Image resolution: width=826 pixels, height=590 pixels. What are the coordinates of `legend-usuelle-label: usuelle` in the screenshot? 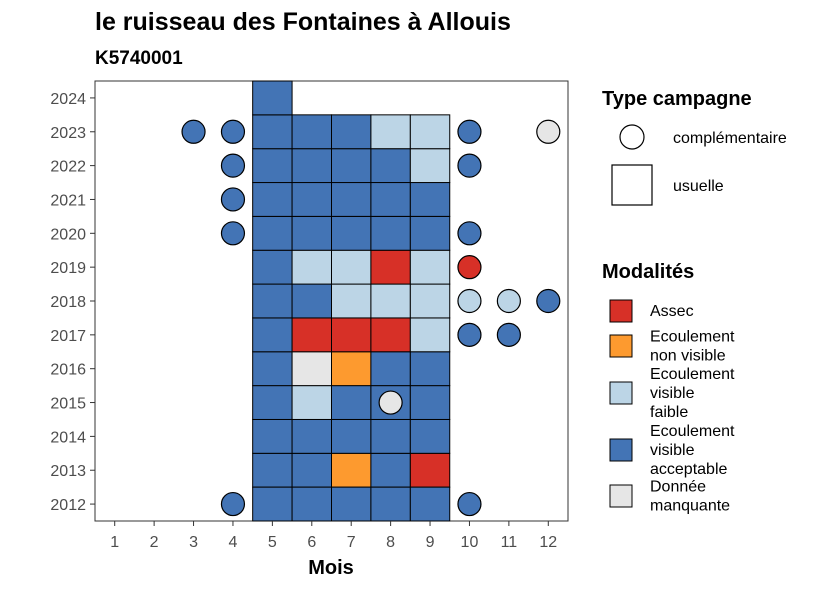 It's located at (698, 186).